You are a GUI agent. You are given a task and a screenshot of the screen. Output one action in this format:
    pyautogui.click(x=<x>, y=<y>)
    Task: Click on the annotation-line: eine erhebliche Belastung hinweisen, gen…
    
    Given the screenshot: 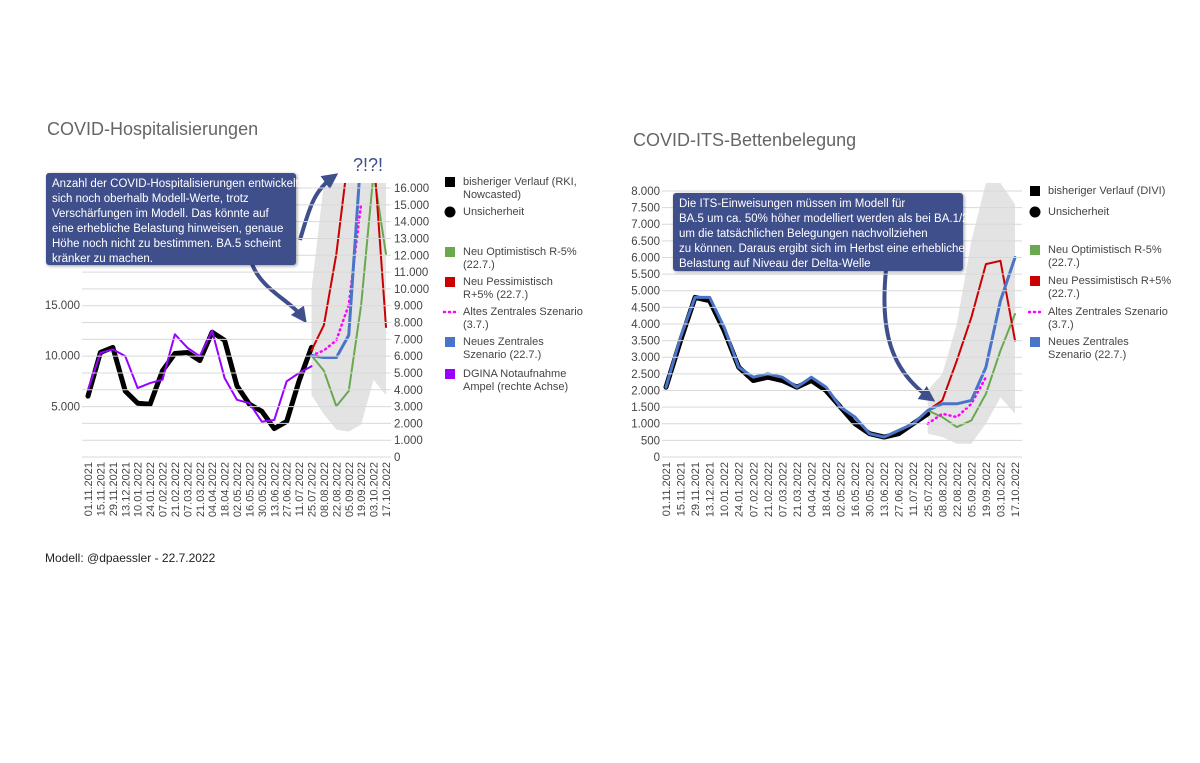 What is the action you would take?
    pyautogui.click(x=168, y=229)
    